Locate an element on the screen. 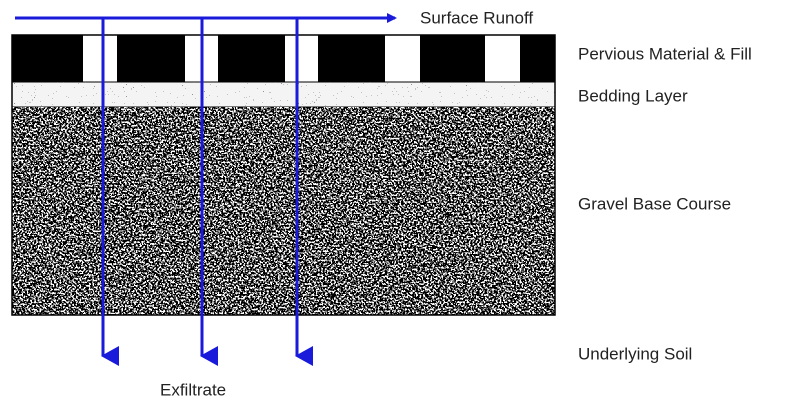 The image size is (805, 407). pervious-gaps is located at coordinates (301, 58).